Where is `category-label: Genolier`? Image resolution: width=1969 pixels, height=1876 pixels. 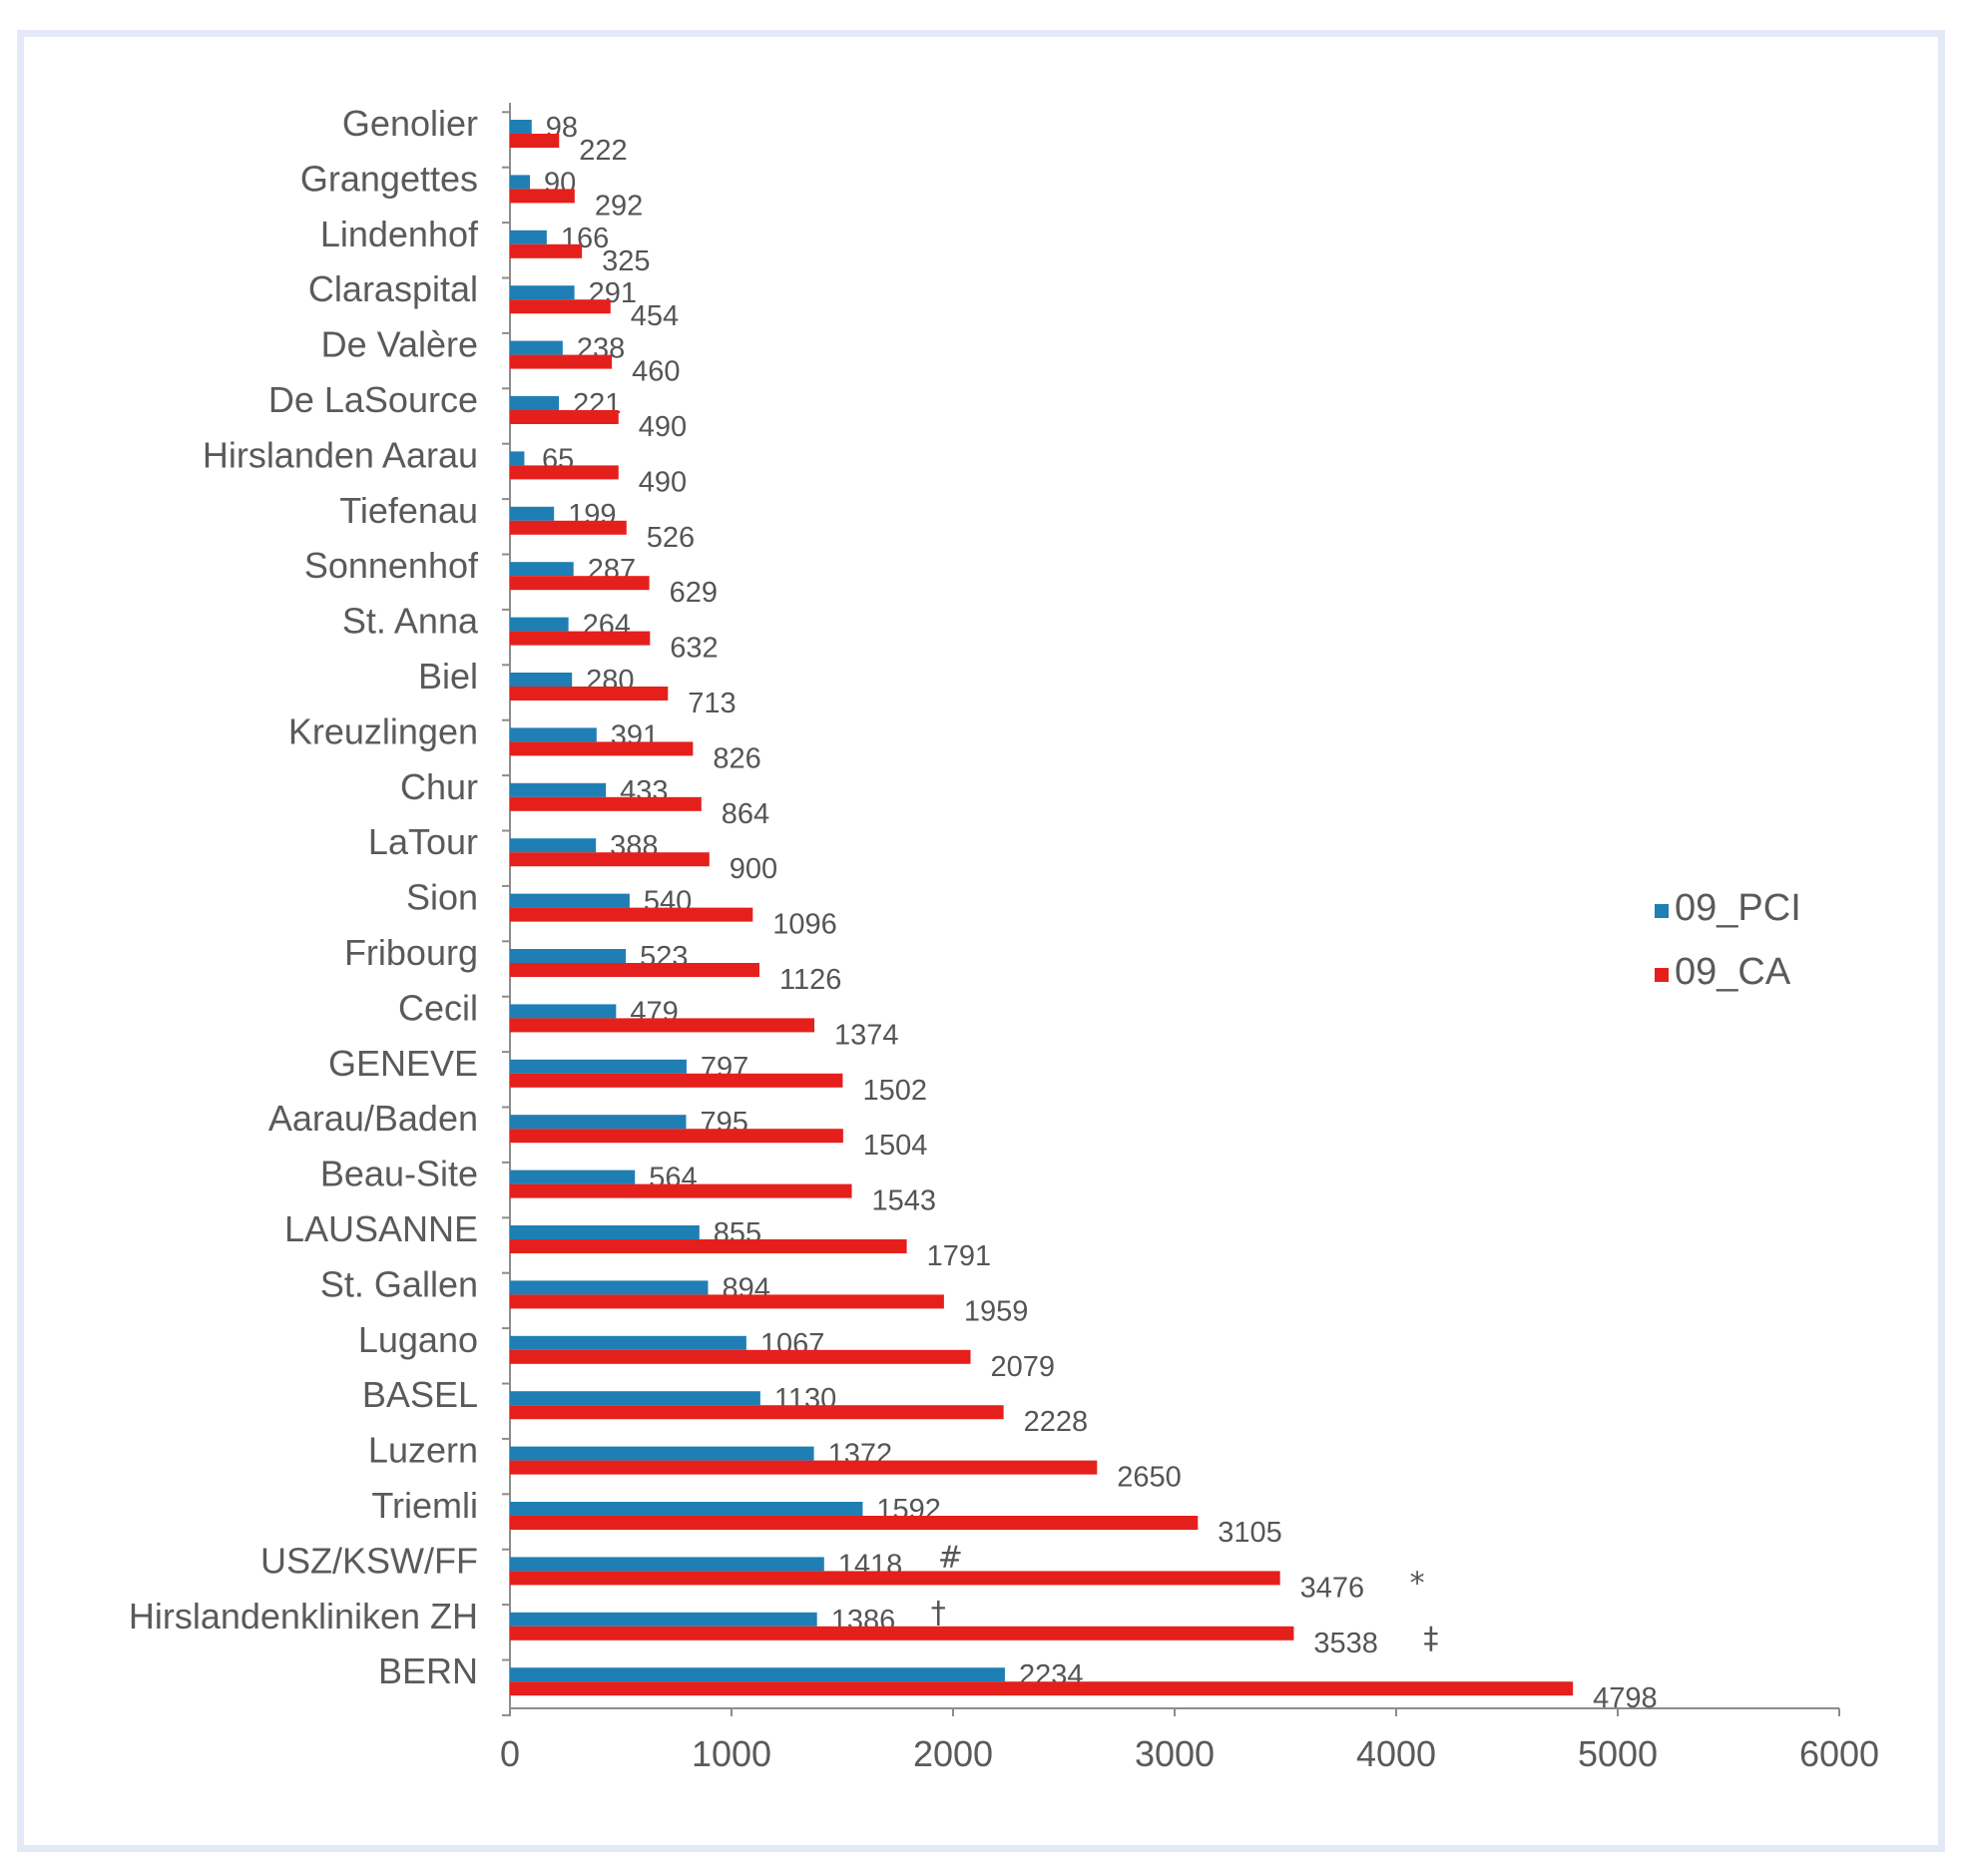 category-label: Genolier is located at coordinates (410, 123).